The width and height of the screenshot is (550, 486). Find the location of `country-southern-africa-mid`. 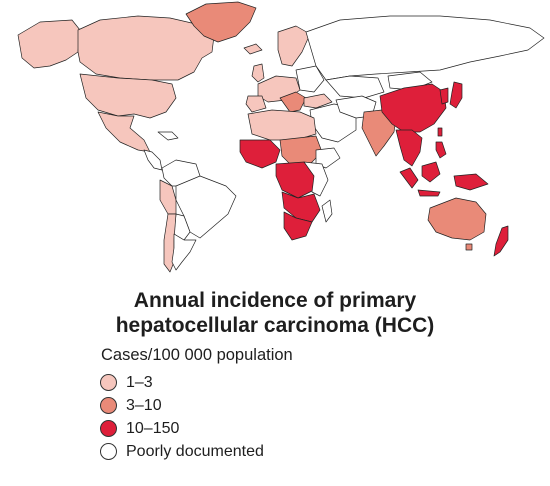

country-southern-africa-mid is located at coordinates (301, 207).